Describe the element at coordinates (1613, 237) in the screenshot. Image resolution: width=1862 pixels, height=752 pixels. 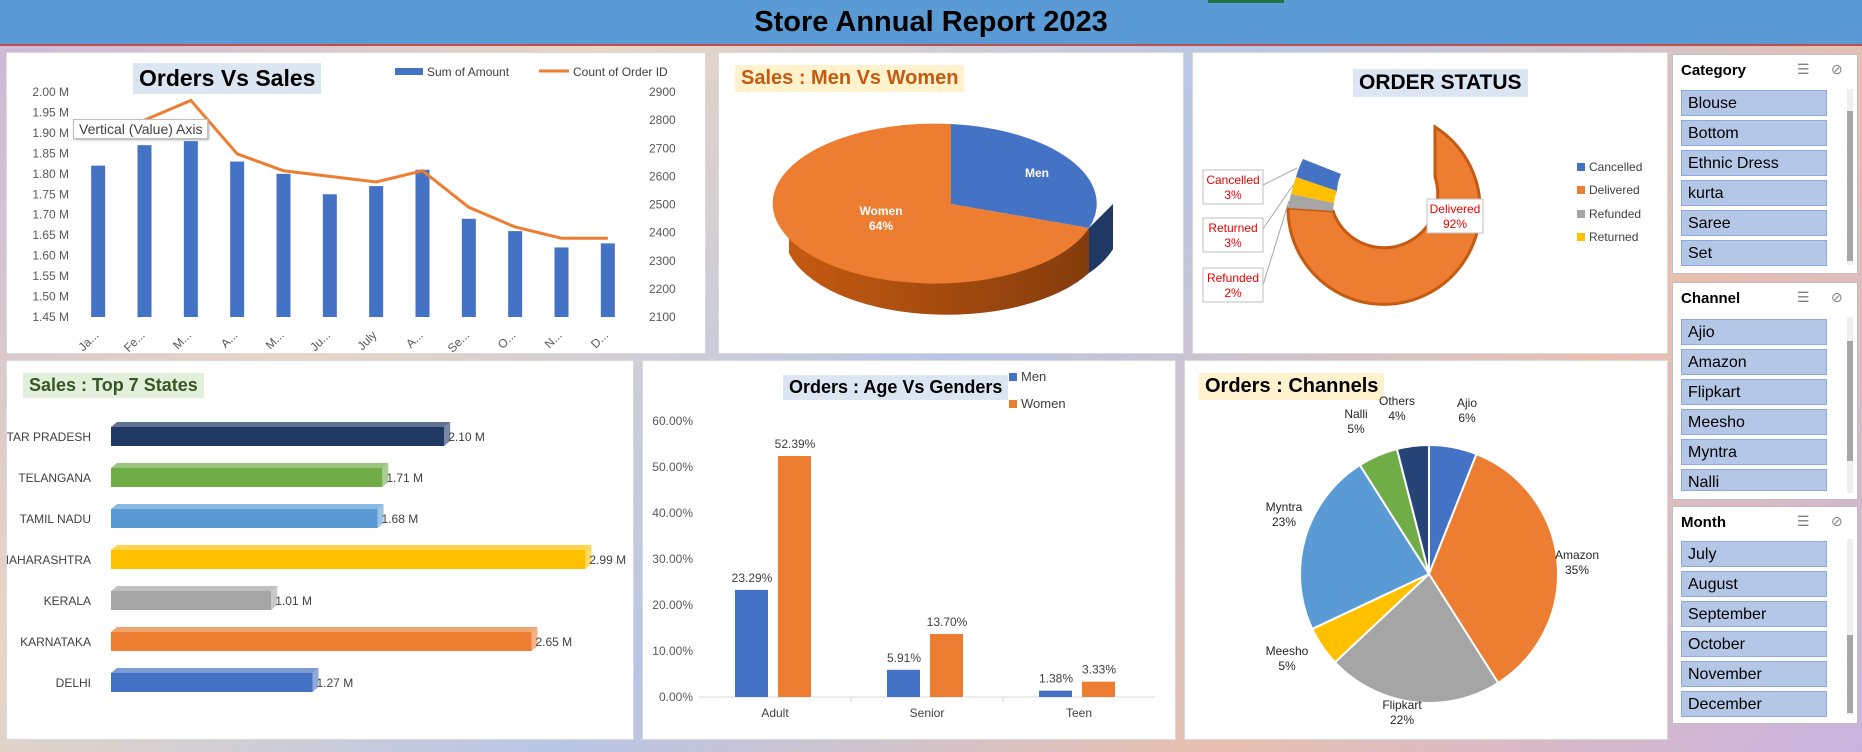
I see `legend-returned: Returned` at that location.